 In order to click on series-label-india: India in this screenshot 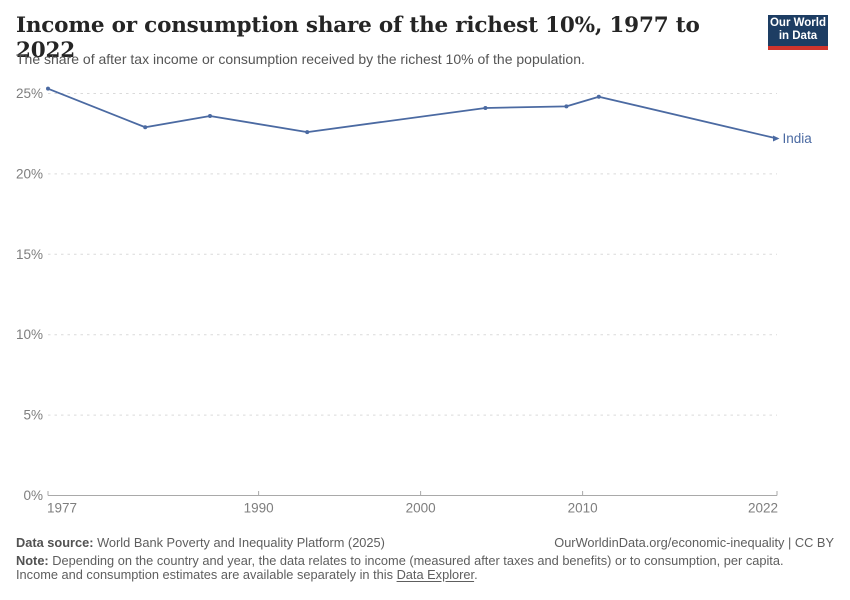, I will do `click(798, 138)`.